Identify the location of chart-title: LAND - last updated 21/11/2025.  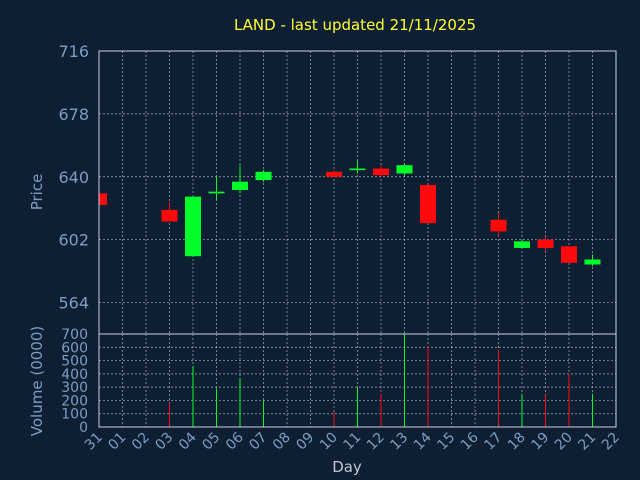
(355, 25).